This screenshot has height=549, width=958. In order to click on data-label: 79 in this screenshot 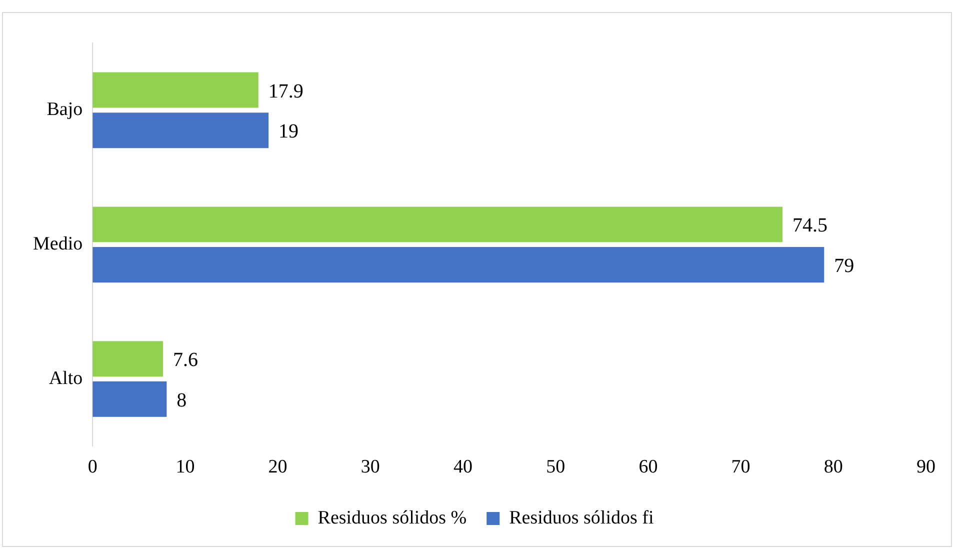, I will do `click(844, 266)`.